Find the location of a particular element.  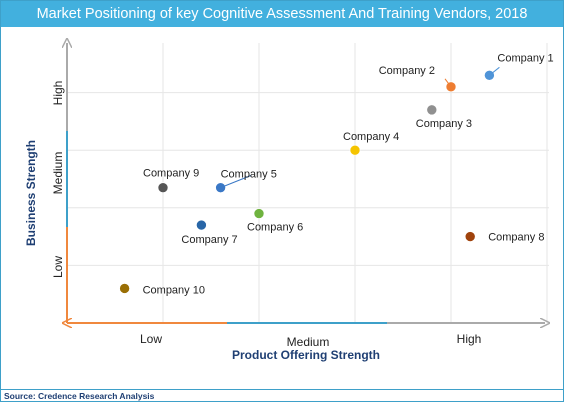

y-tick-low: Low is located at coordinates (58, 267).